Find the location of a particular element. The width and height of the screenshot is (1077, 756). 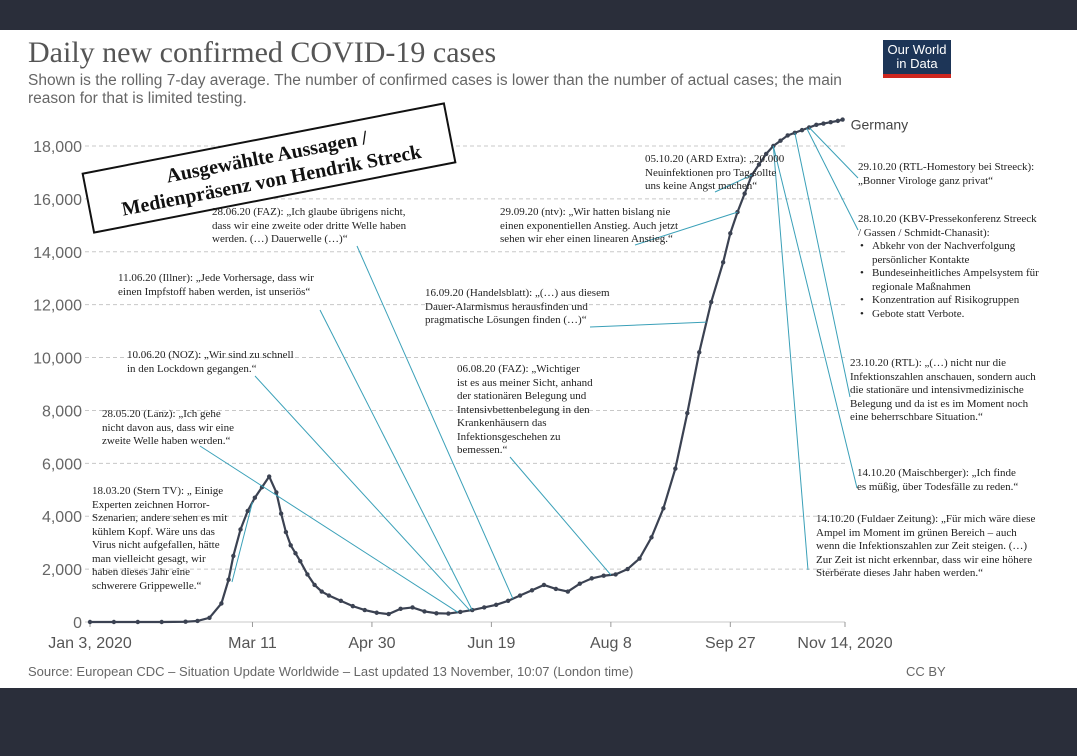

annotation-line: Krankenhäusern das is located at coordinates (502, 423).